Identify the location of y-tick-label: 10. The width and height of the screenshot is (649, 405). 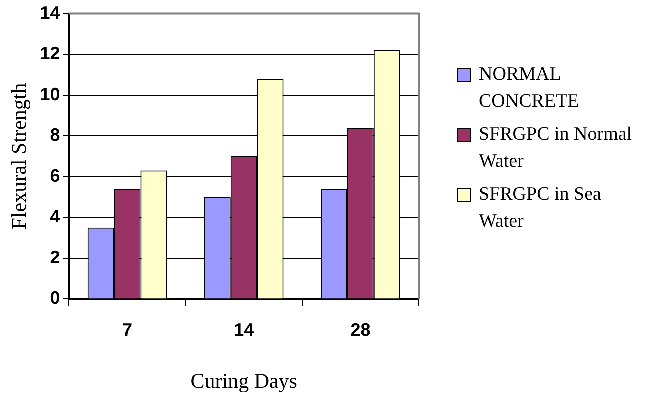
(50, 94).